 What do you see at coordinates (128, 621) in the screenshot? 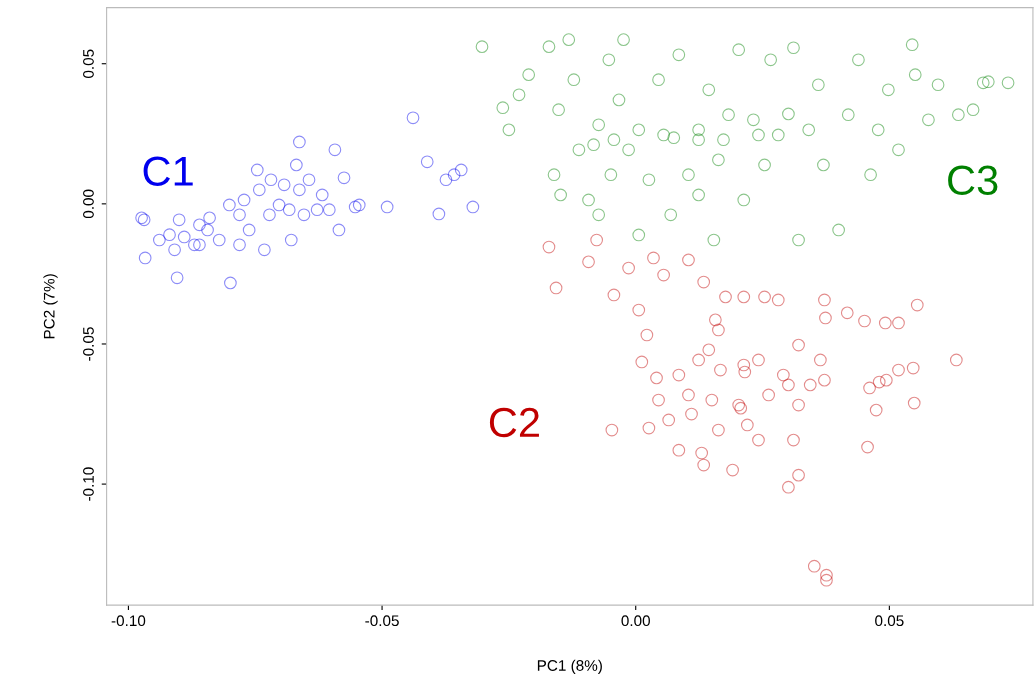
I see `x-tick-label: -0.10` at bounding box center [128, 621].